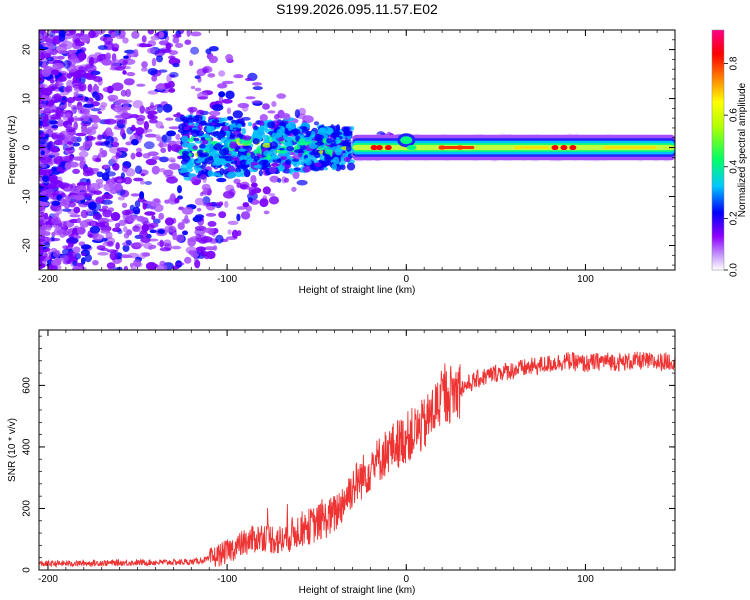 The width and height of the screenshot is (750, 600). Describe the element at coordinates (227, 279) in the screenshot. I see `x-tick-label: -100` at that location.